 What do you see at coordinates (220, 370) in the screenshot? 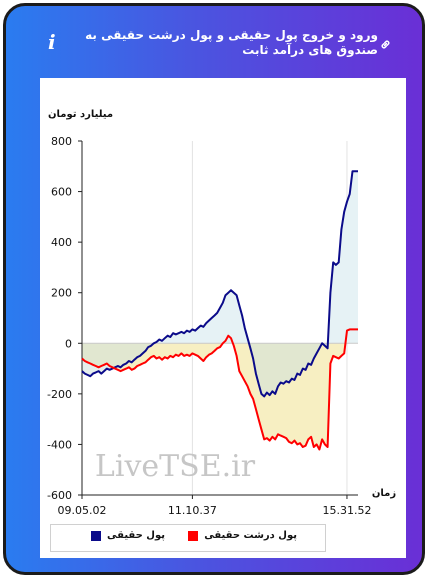
I see `area-real-money-negative` at bounding box center [220, 370].